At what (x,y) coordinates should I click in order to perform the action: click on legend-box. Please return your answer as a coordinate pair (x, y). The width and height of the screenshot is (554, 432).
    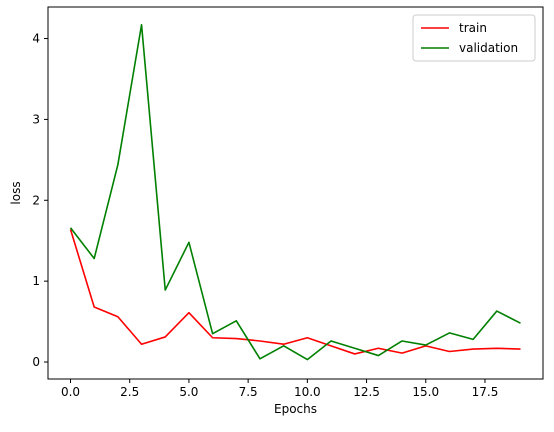
    Looking at the image, I should click on (474, 38).